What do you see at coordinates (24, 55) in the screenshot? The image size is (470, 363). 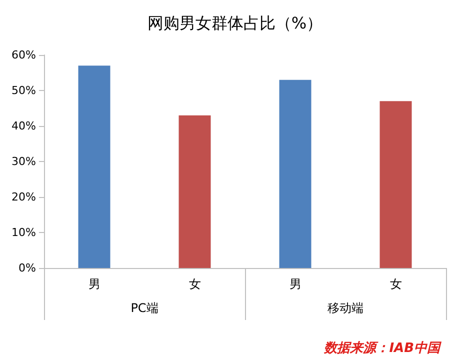 I see `y-tick-label: 60%` at bounding box center [24, 55].